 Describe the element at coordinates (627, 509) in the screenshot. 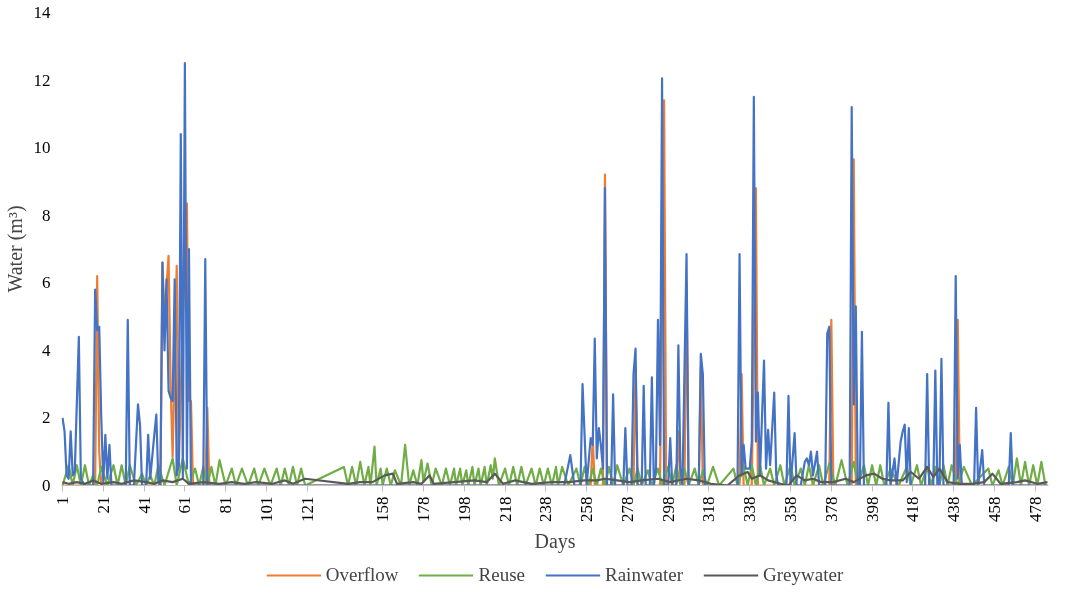

I see `x-tick-label: 278` at that location.